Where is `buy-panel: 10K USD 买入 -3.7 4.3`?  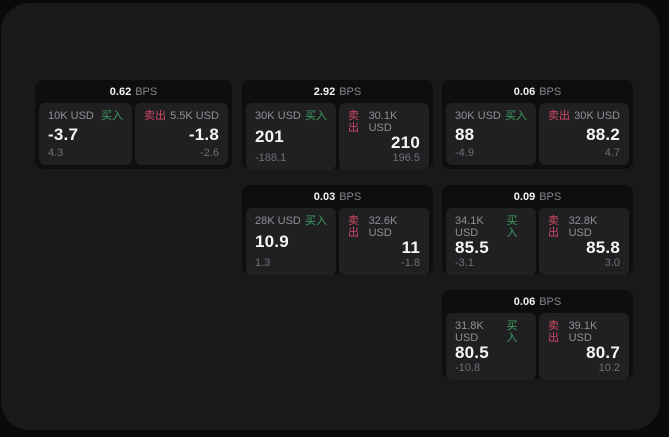
buy-panel: 10K USD 买入 -3.7 4.3 is located at coordinates (85, 134).